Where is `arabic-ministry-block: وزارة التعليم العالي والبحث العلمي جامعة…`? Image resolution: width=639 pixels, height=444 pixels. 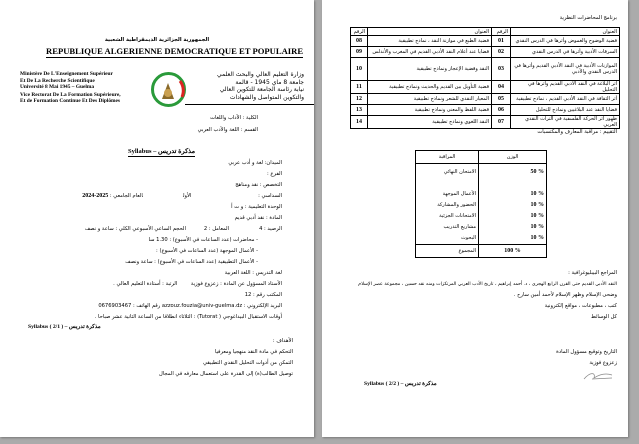 arabic-ministry-block: وزارة التعليم العالي والبحث العلمي جامعة… is located at coordinates (260, 86).